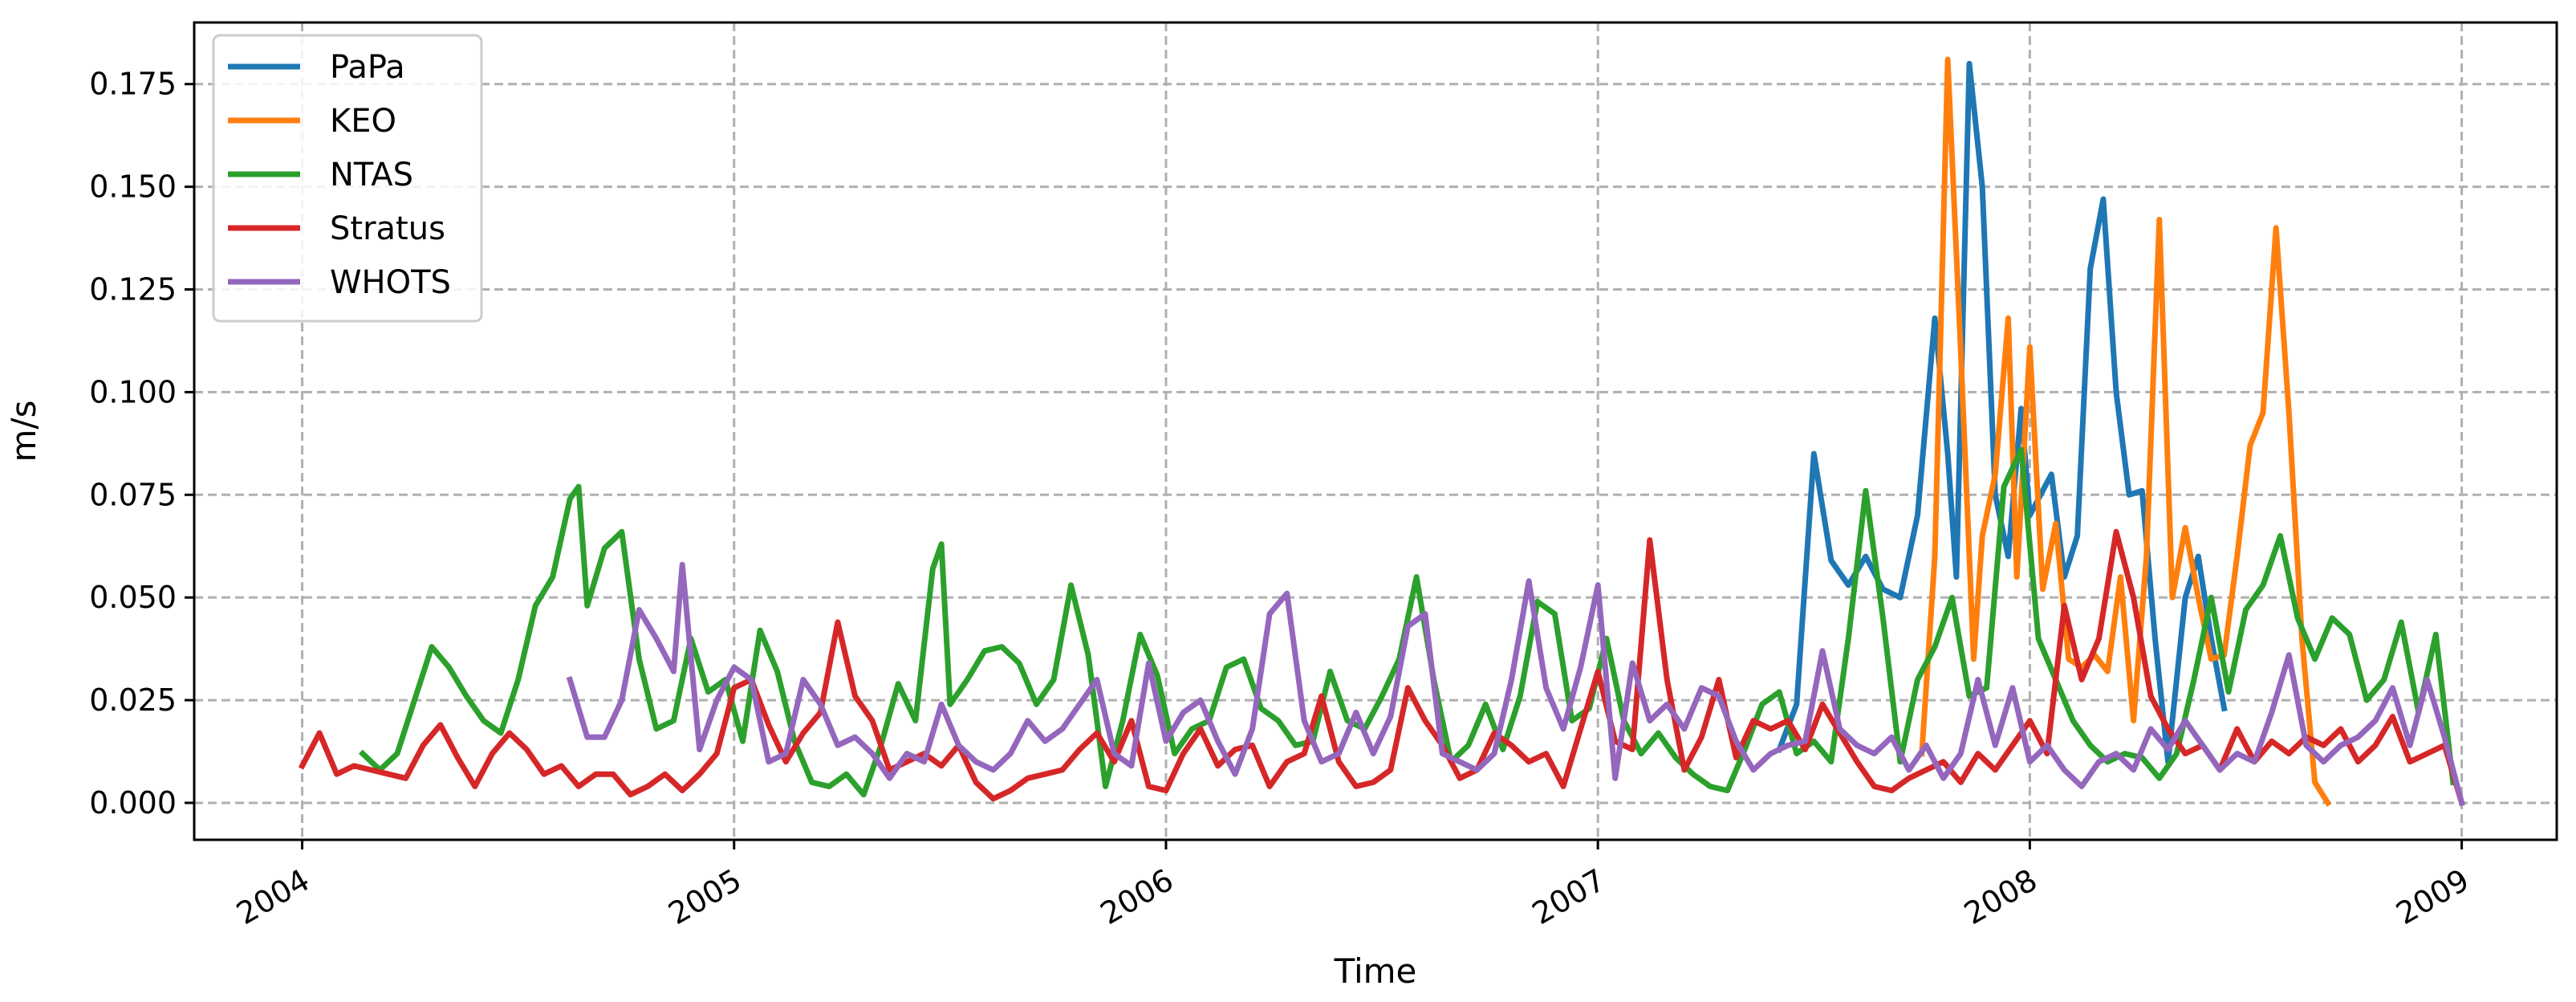 Image resolution: width=2576 pixels, height=1002 pixels. I want to click on legend-box, so click(348, 179).